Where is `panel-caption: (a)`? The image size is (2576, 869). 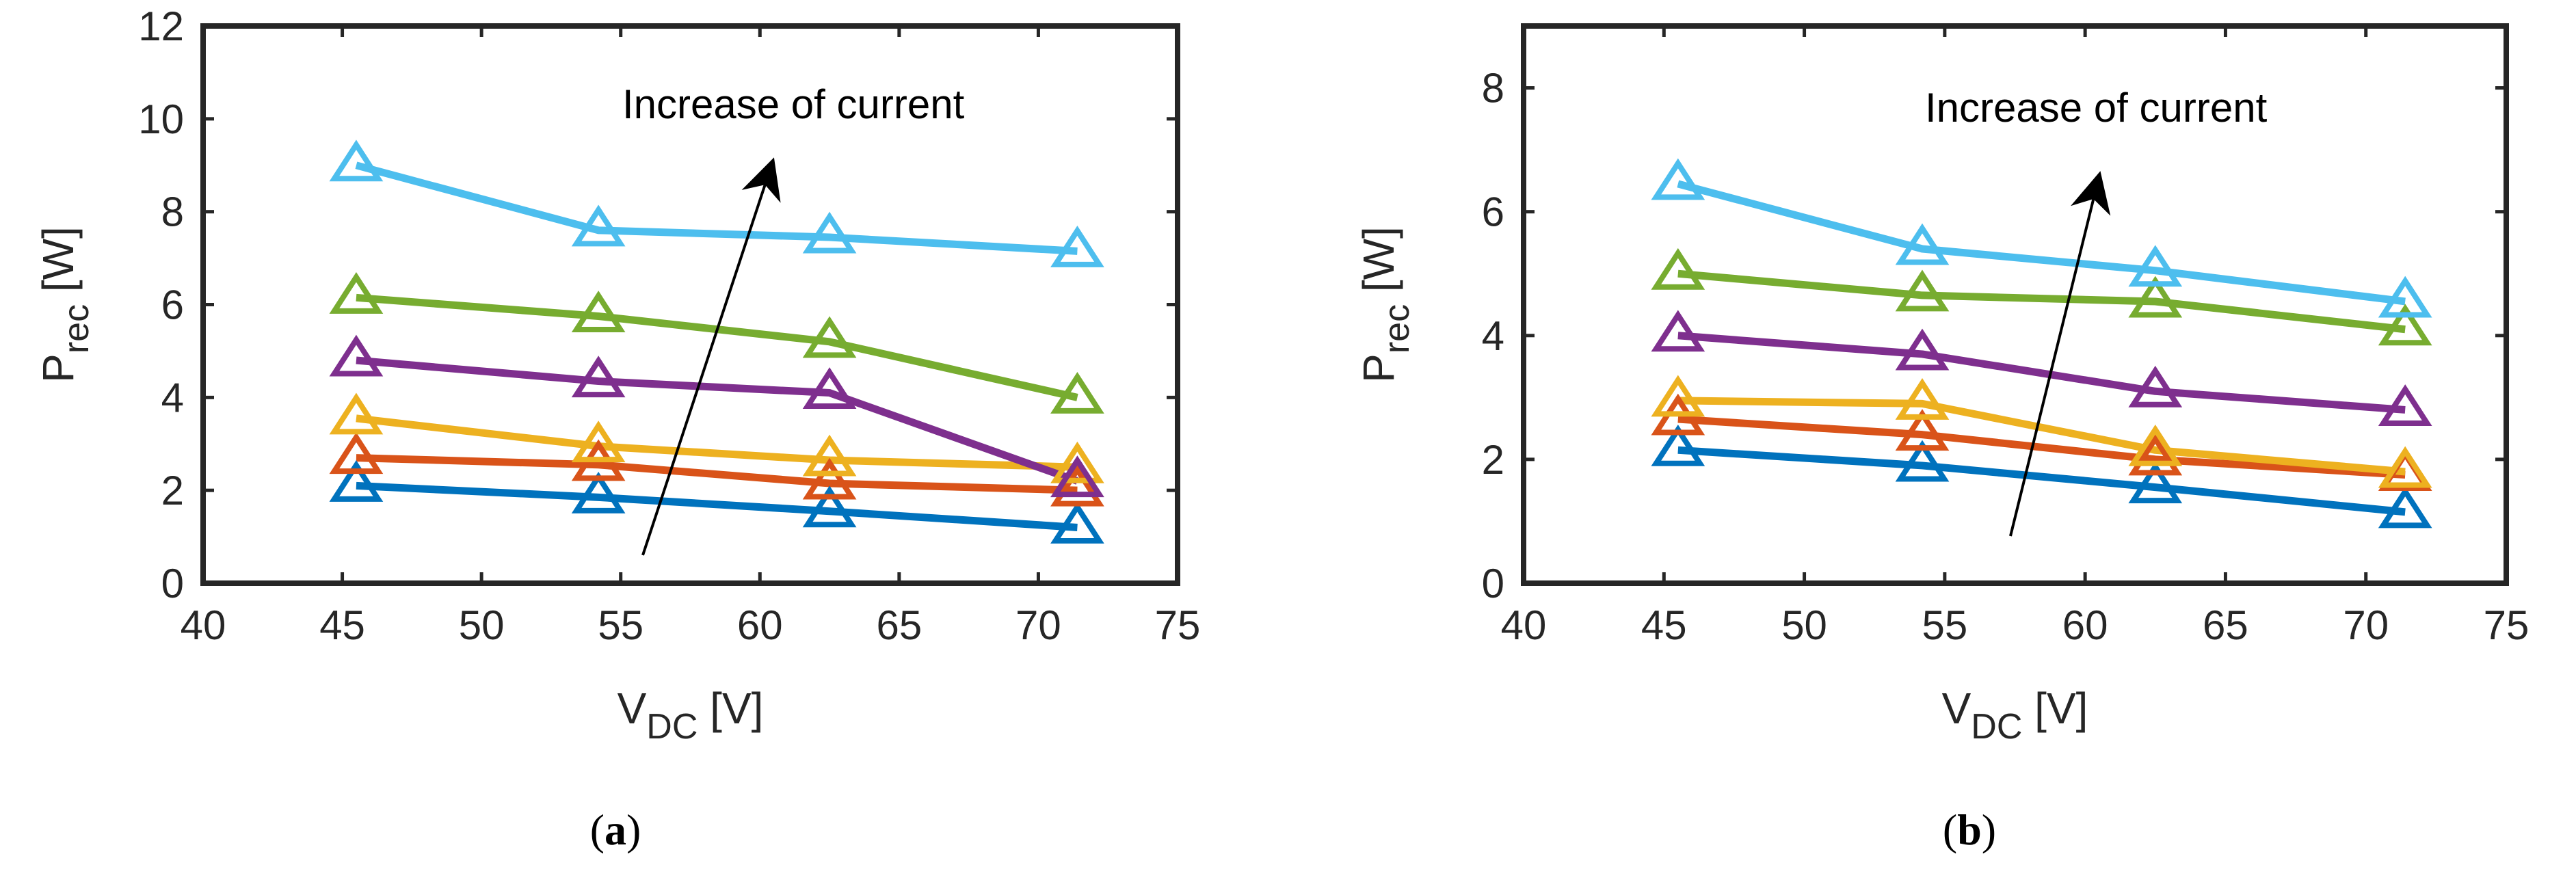 panel-caption: (a) is located at coordinates (615, 829).